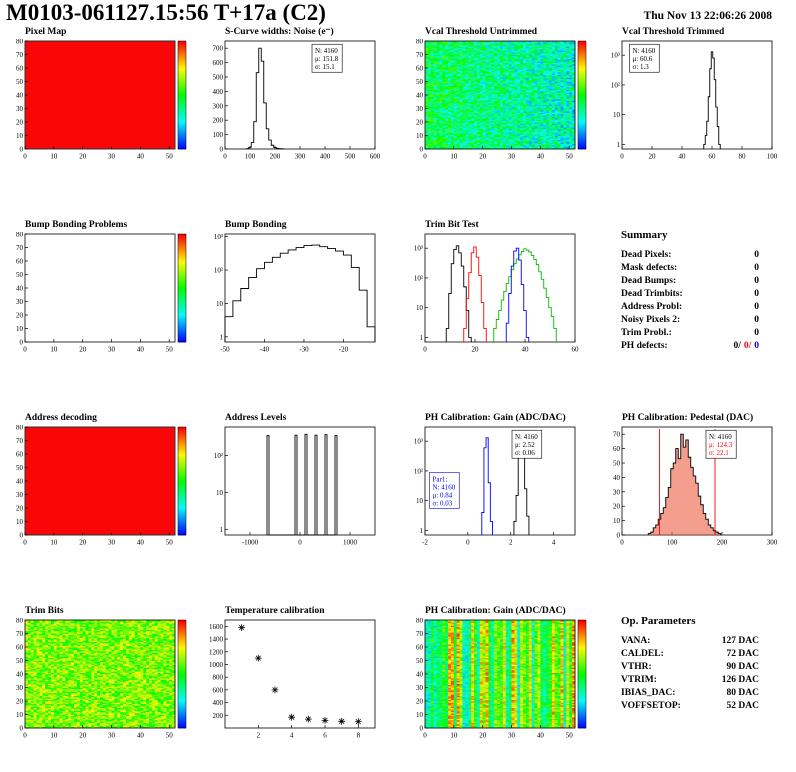 The width and height of the screenshot is (796, 772). What do you see at coordinates (690, 268) in the screenshot?
I see `text-row: Mask defects: 0` at bounding box center [690, 268].